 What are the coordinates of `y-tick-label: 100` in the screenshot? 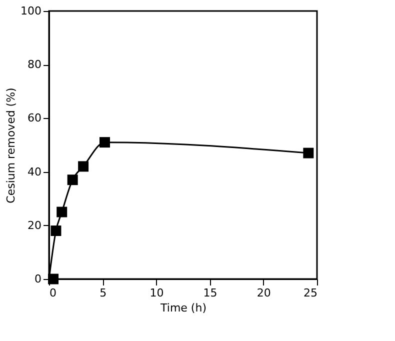 It's located at (31, 11).